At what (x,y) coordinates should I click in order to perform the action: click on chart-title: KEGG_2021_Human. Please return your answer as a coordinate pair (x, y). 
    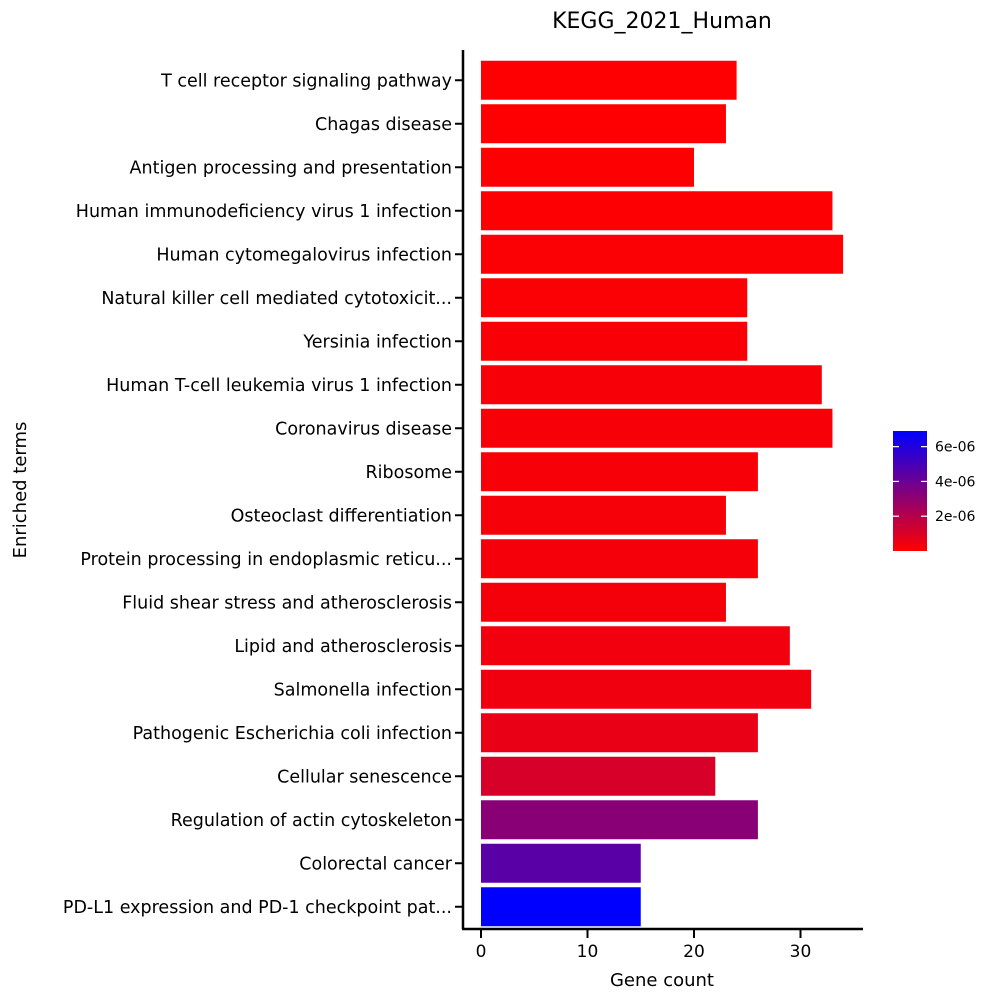
    Looking at the image, I should click on (662, 21).